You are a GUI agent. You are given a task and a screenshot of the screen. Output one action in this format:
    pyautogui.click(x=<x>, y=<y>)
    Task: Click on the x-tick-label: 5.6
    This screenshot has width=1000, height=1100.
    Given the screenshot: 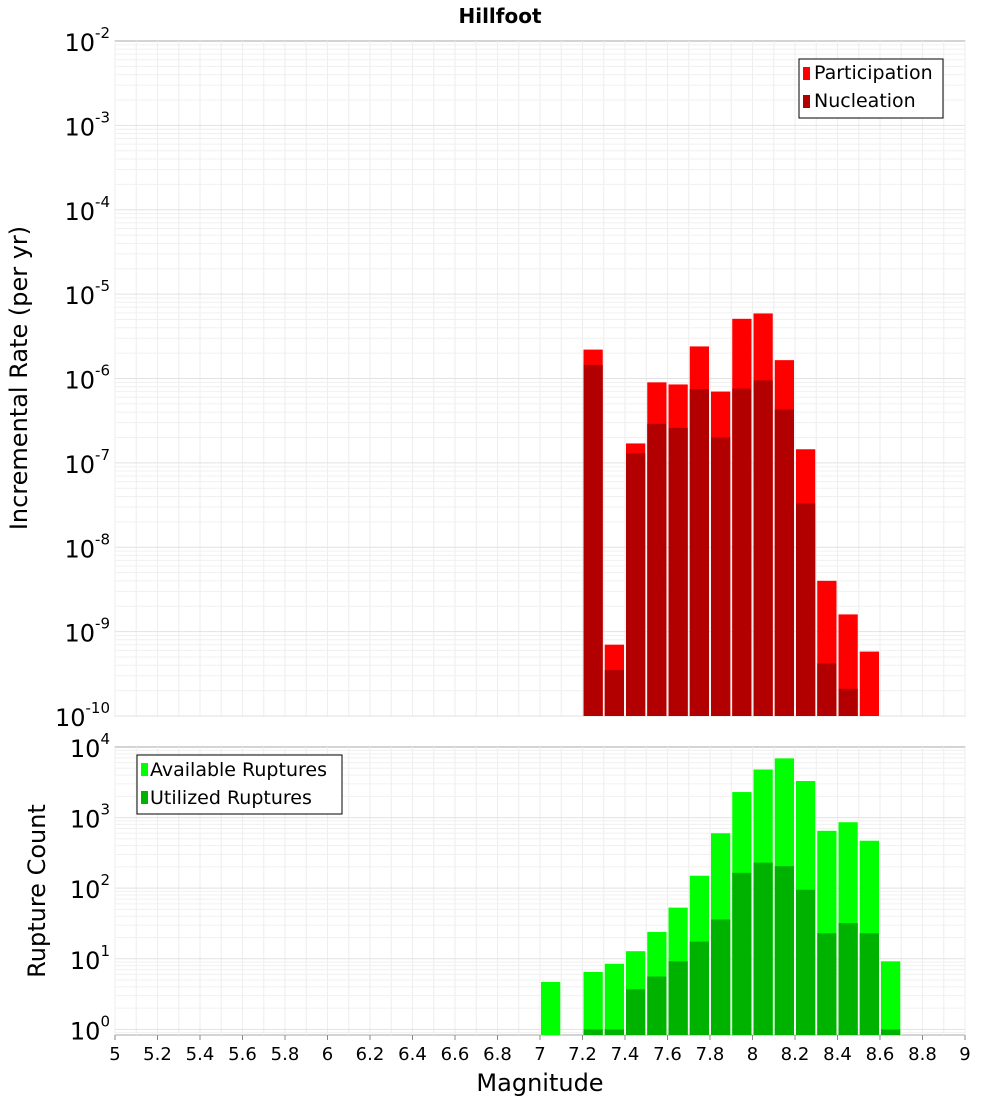 What is the action you would take?
    pyautogui.click(x=242, y=1054)
    